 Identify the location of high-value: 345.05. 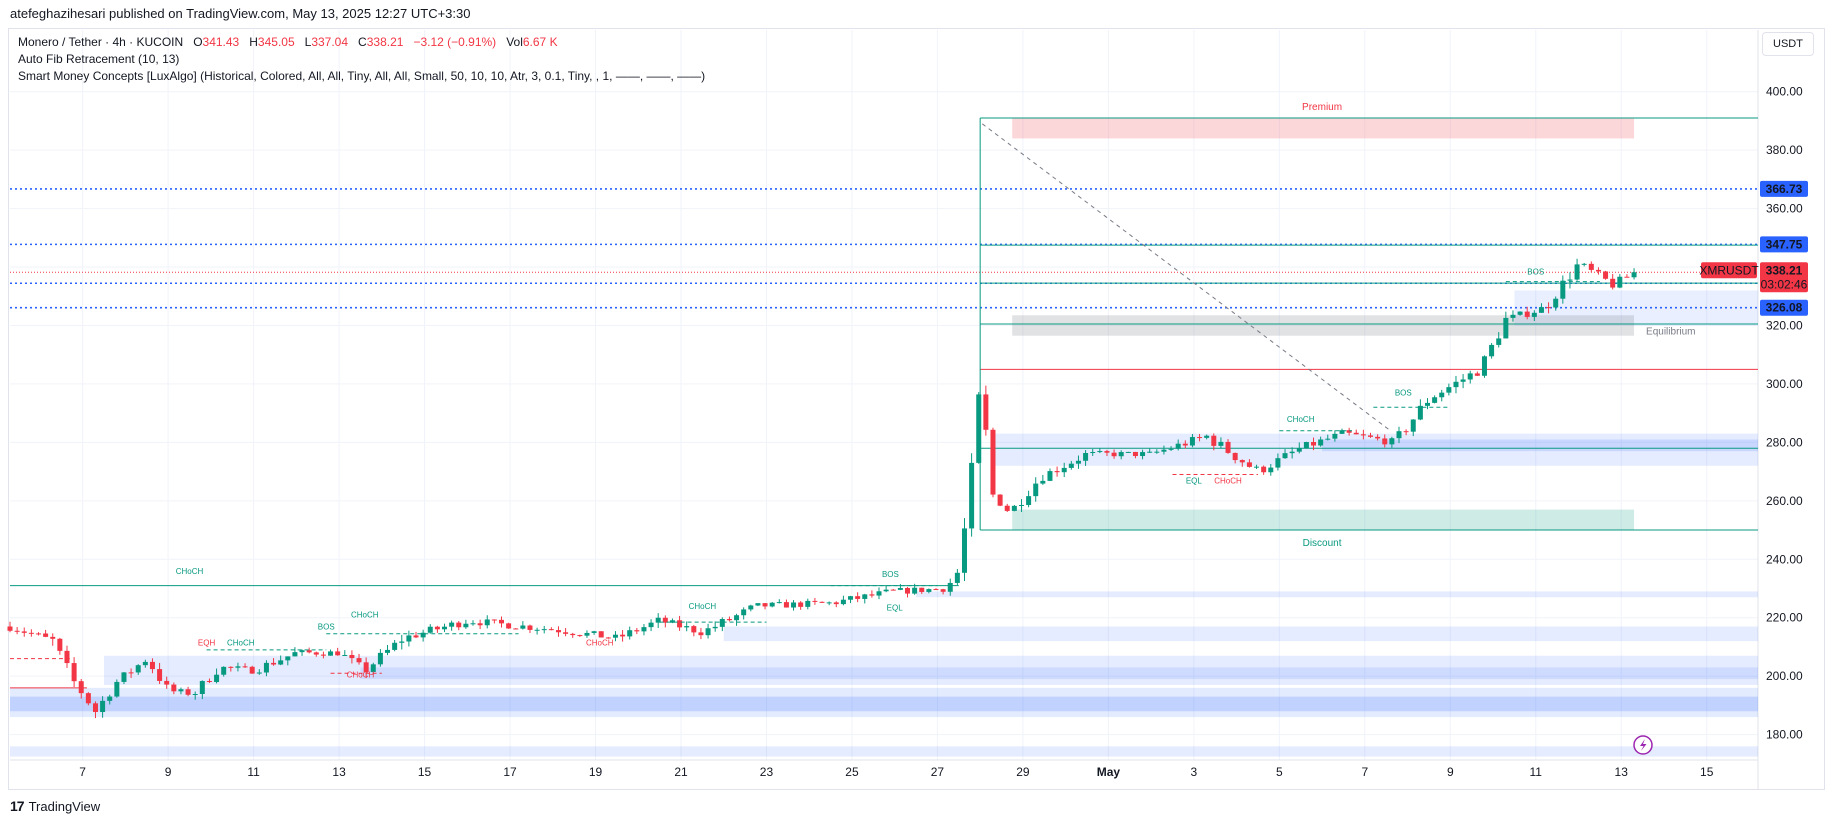
(276, 42).